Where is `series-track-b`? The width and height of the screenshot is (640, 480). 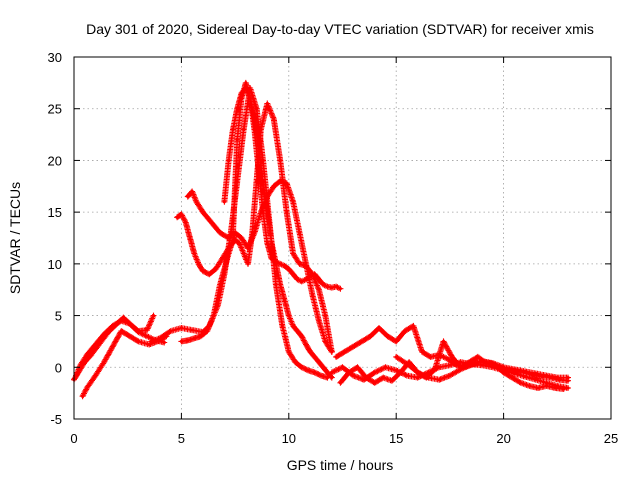 series-track-b is located at coordinates (115, 345).